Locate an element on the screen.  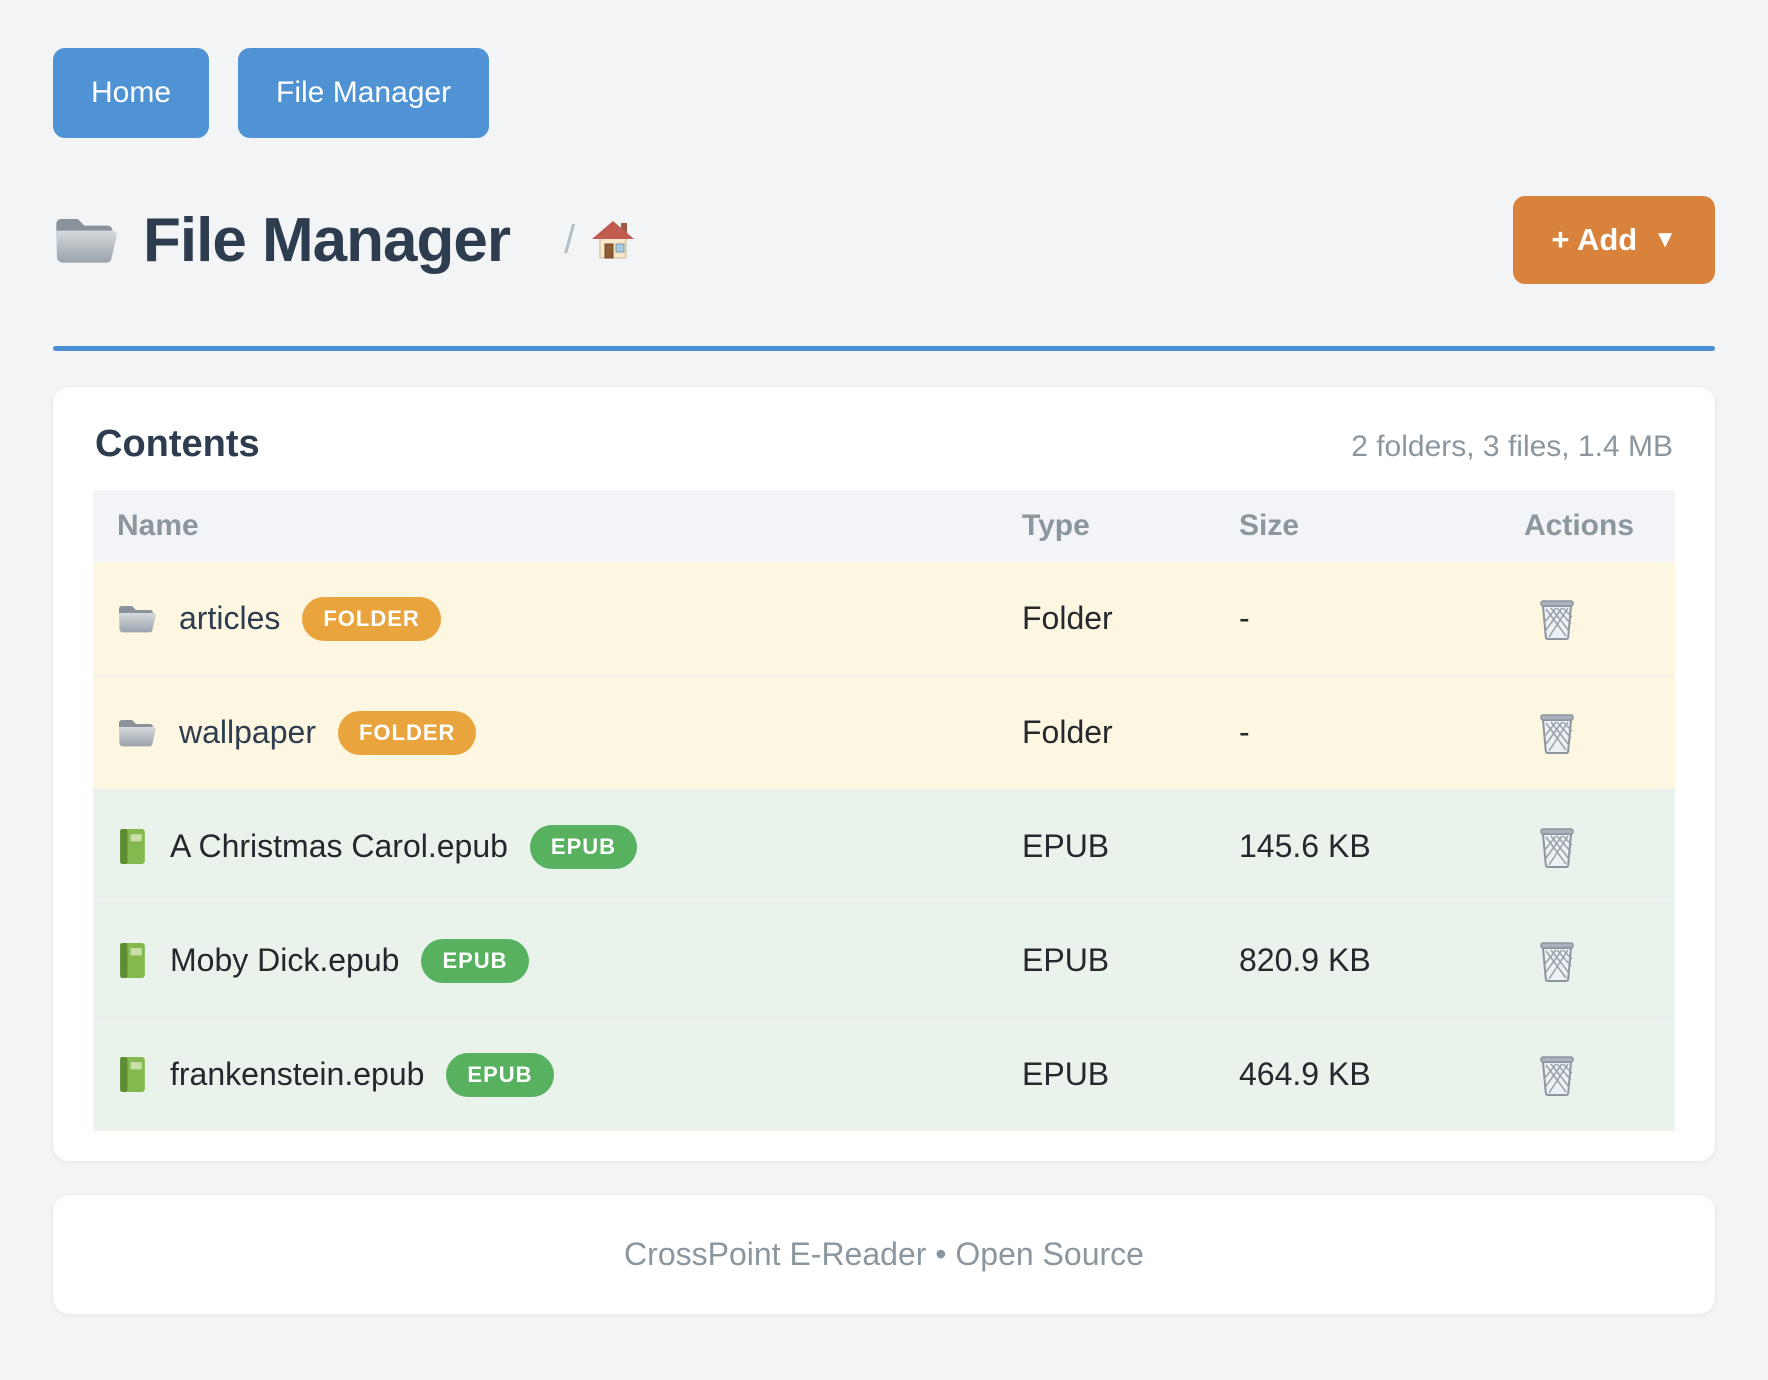
contents-heading: Contents is located at coordinates (177, 444).